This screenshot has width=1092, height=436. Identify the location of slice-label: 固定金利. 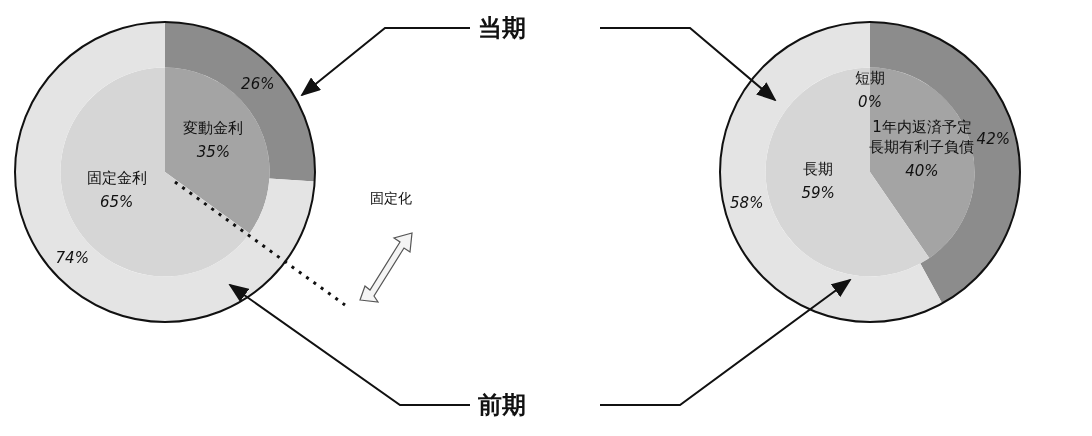
(116, 177).